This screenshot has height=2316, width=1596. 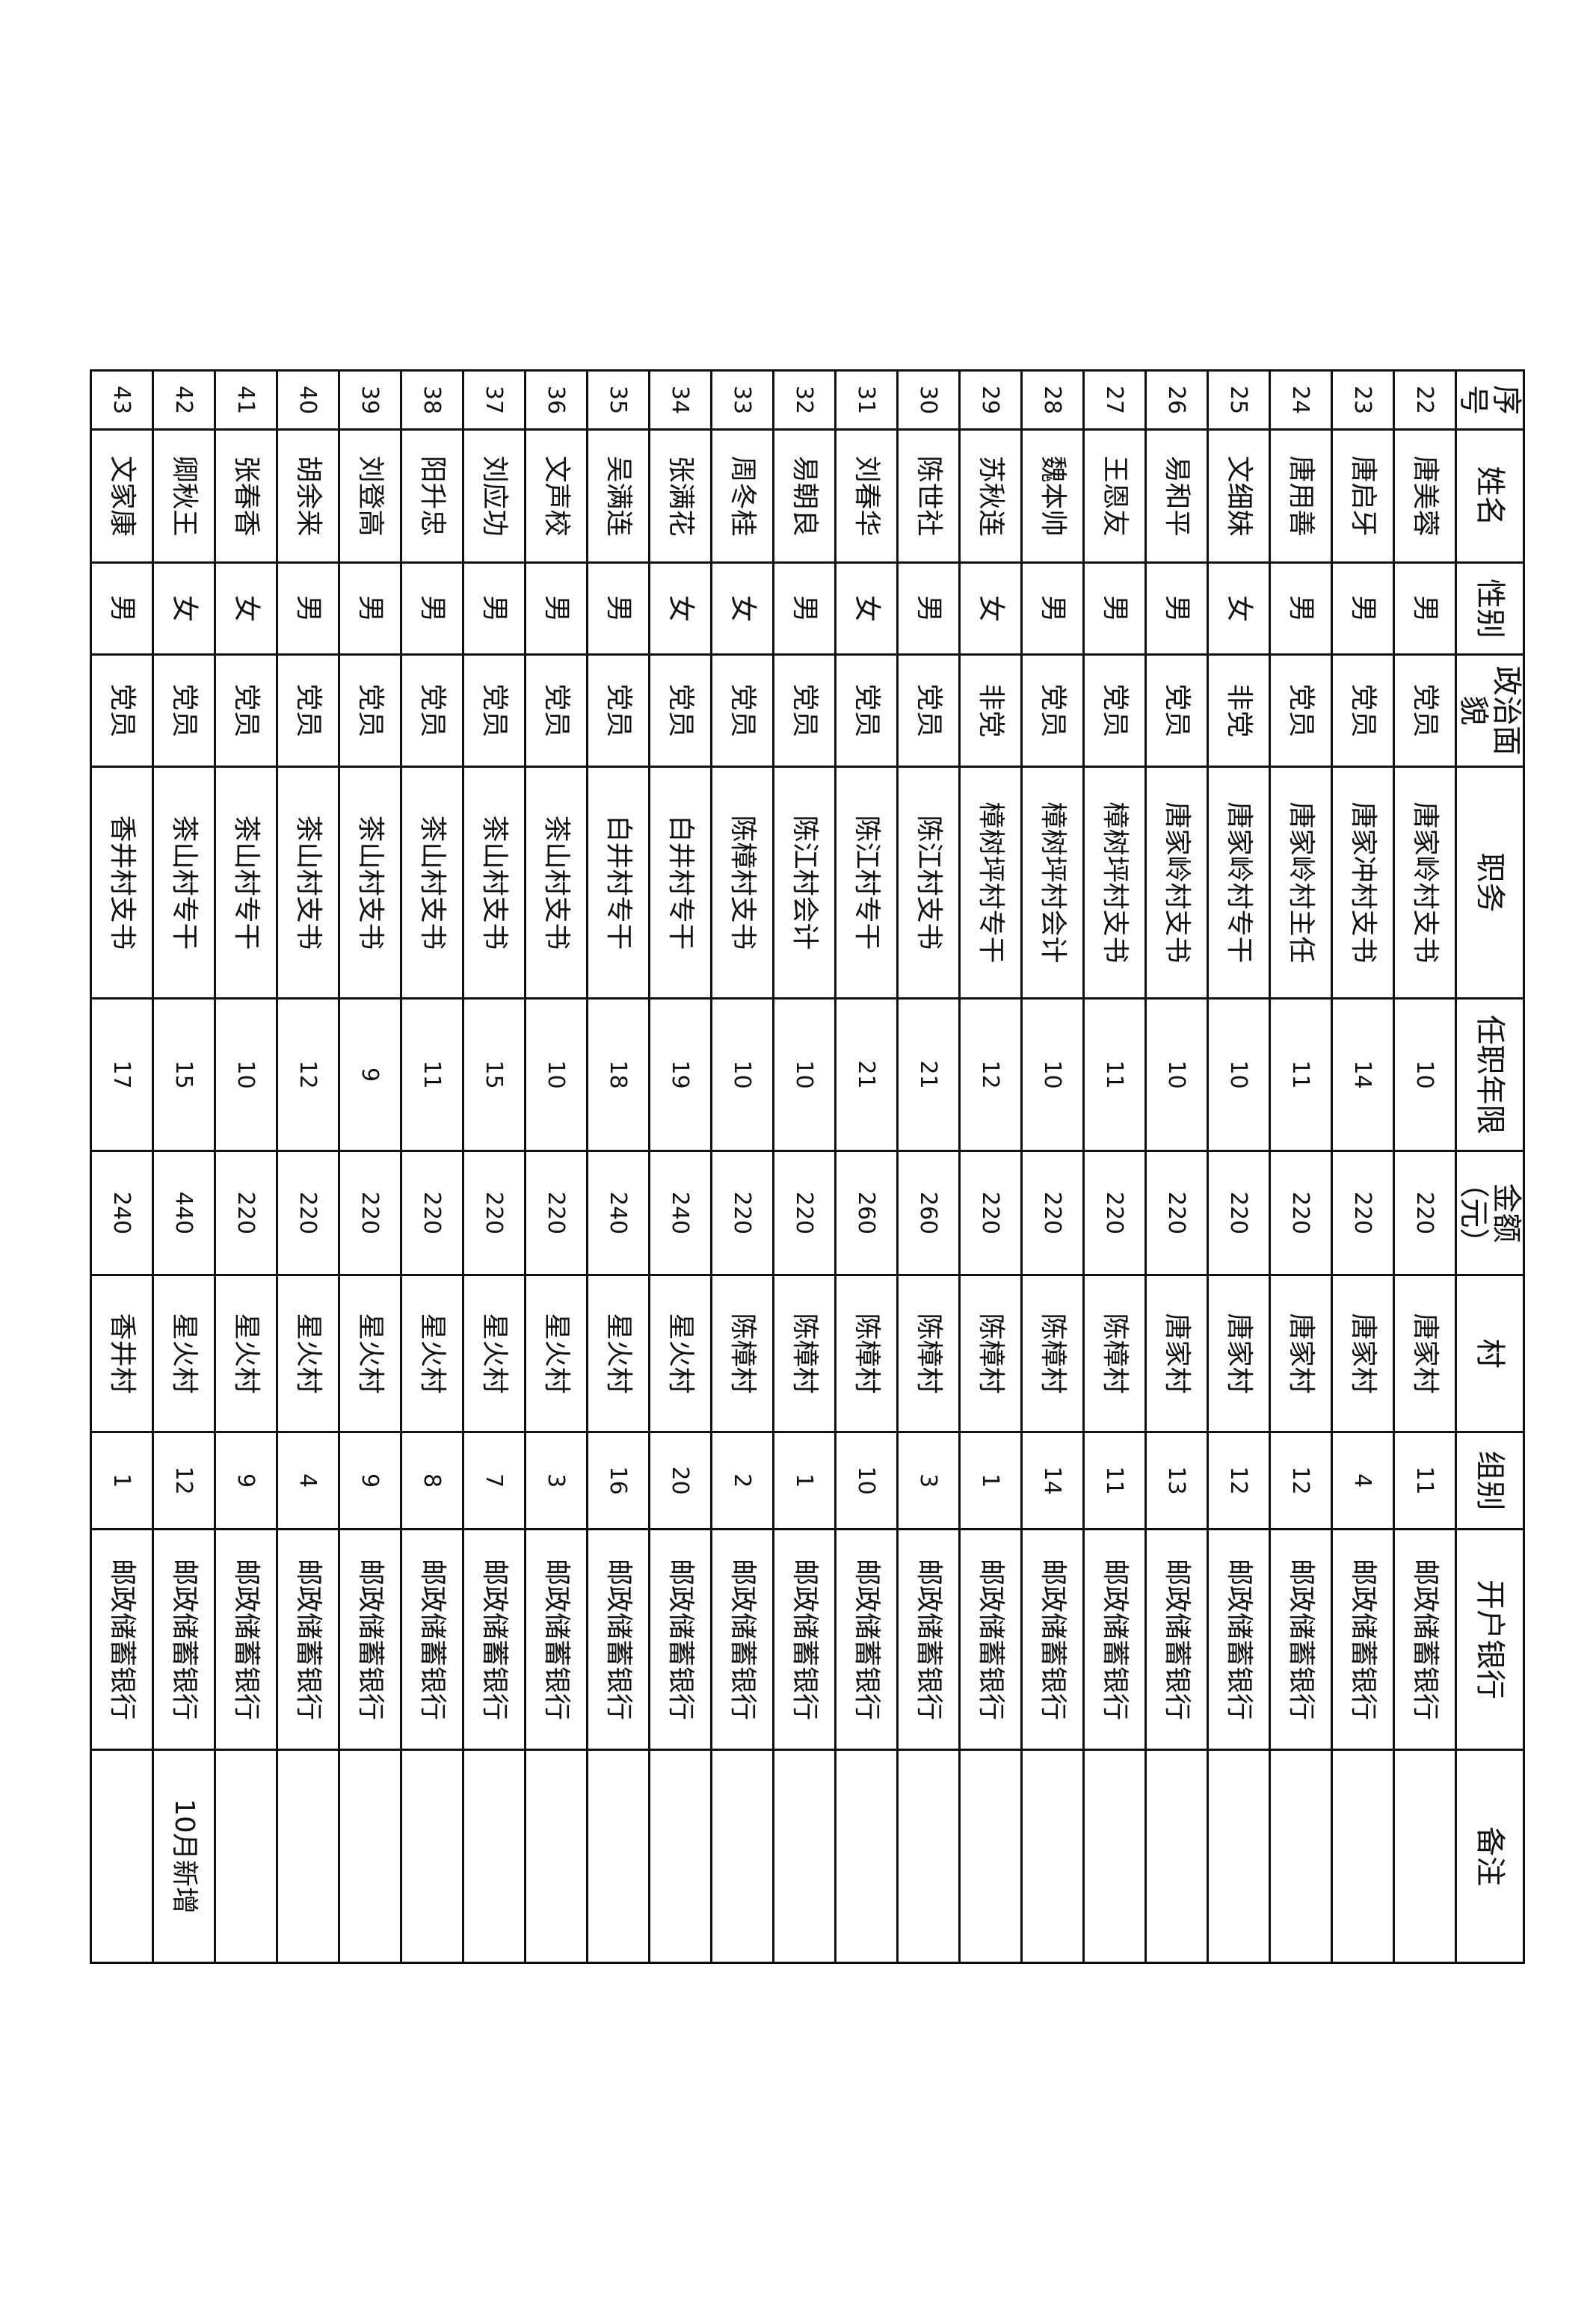 What do you see at coordinates (1489, 1074) in the screenshot?
I see `header-years: 任职年限` at bounding box center [1489, 1074].